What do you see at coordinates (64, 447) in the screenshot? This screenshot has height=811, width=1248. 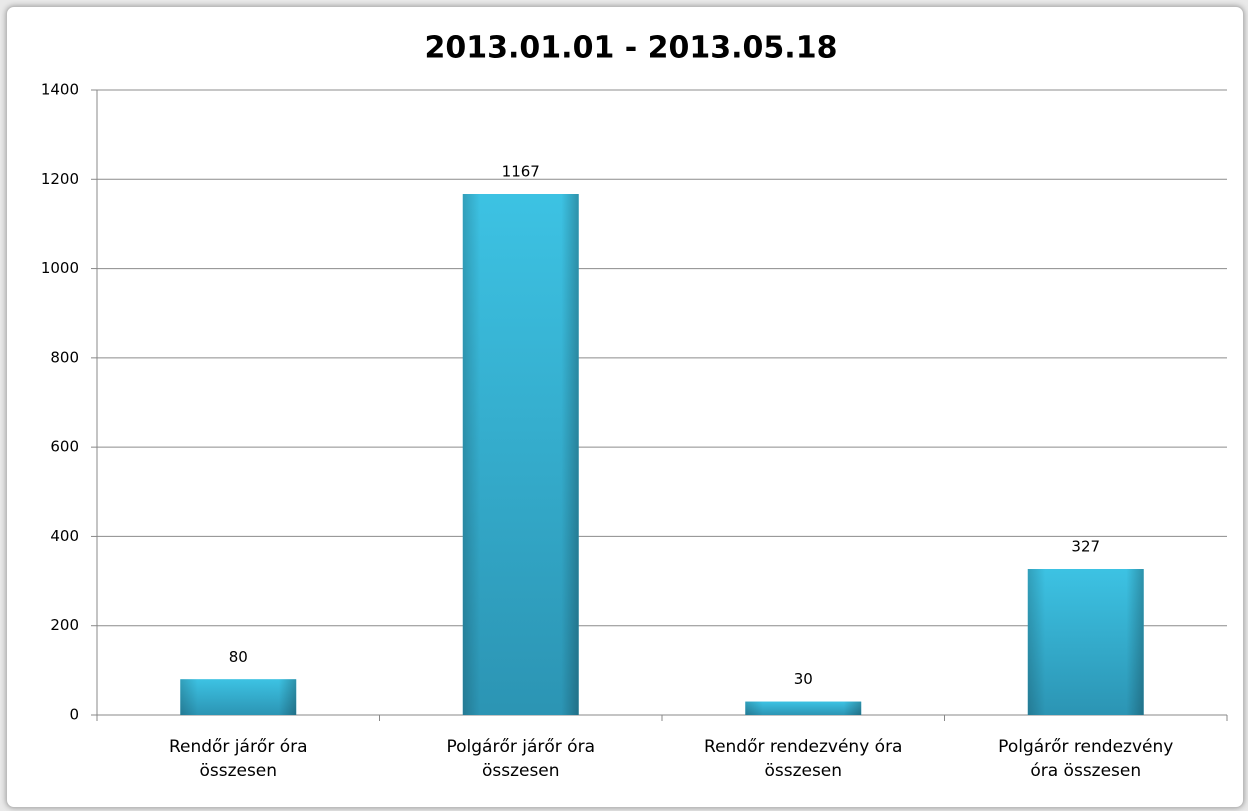 I see `y-tick-label: 600` at bounding box center [64, 447].